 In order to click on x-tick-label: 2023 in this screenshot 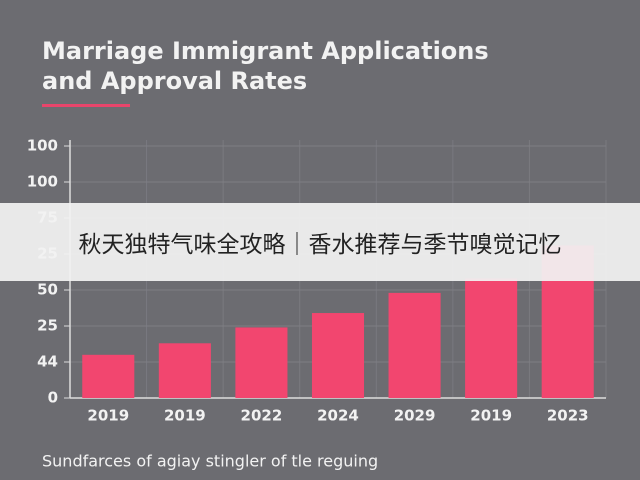, I will do `click(568, 416)`.